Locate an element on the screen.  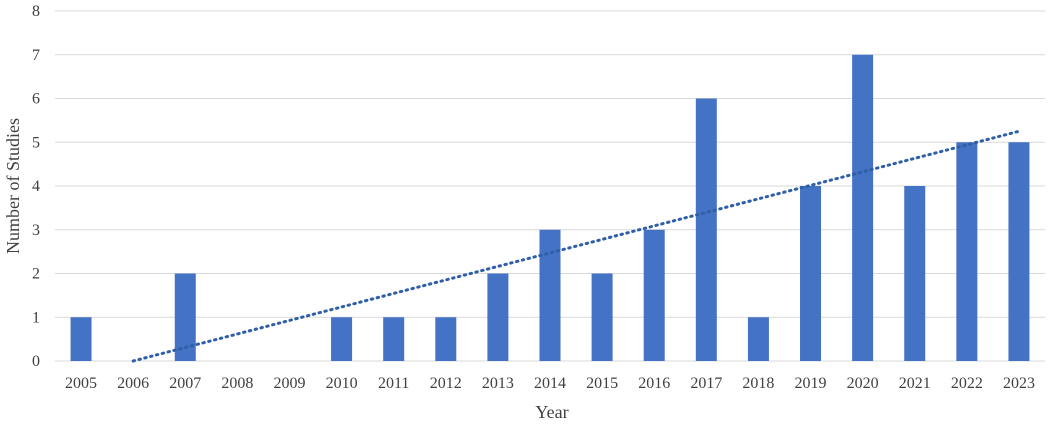
x-tick-label: 2017 is located at coordinates (706, 383).